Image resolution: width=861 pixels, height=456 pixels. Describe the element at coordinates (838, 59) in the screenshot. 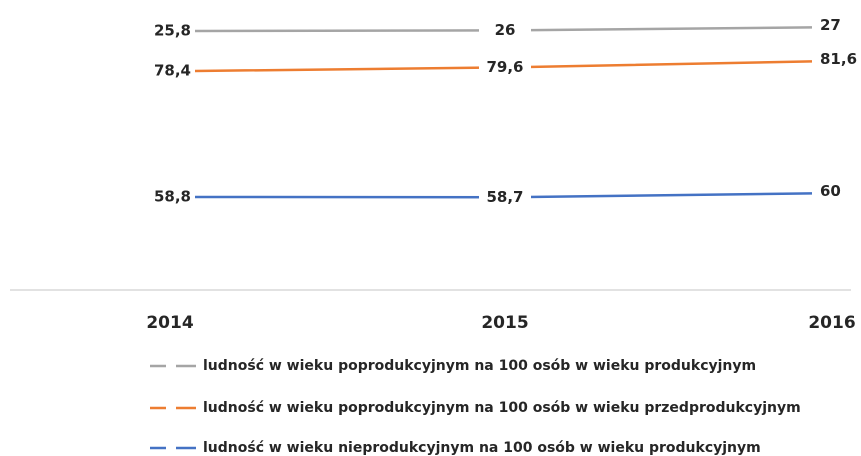

I see `data-label: 81,6` at that location.